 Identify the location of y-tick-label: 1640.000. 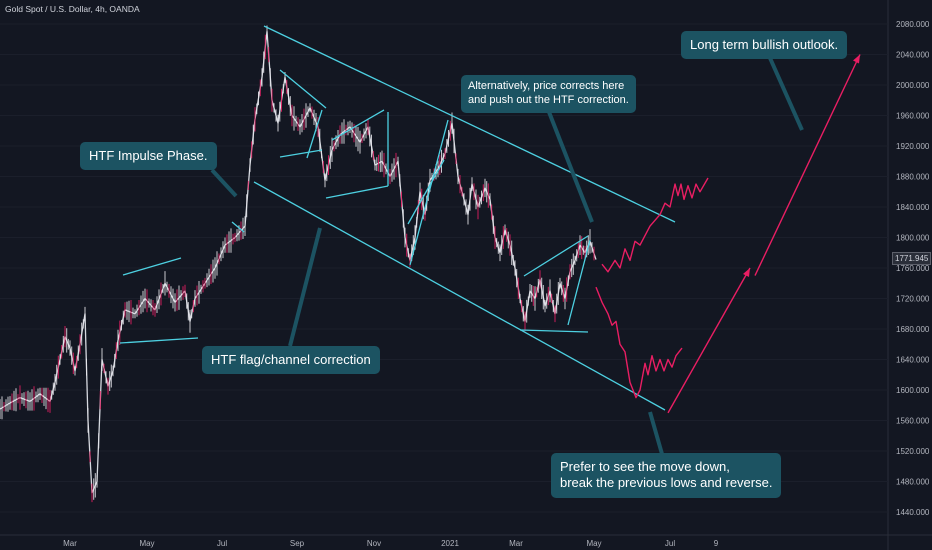
(913, 360).